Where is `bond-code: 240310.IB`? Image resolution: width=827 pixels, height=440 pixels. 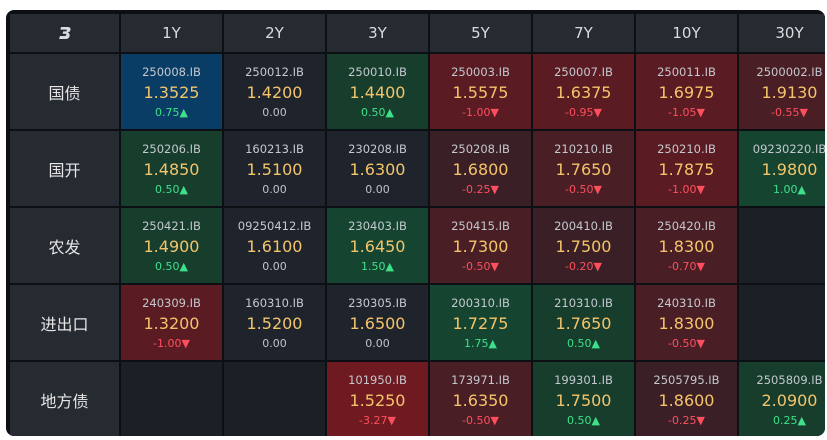 bond-code: 240310.IB is located at coordinates (686, 302).